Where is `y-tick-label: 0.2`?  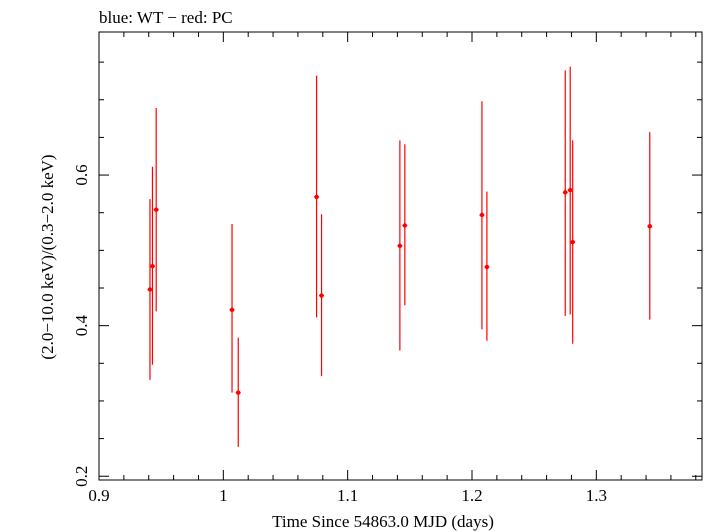 y-tick-label: 0.2 is located at coordinates (81, 476).